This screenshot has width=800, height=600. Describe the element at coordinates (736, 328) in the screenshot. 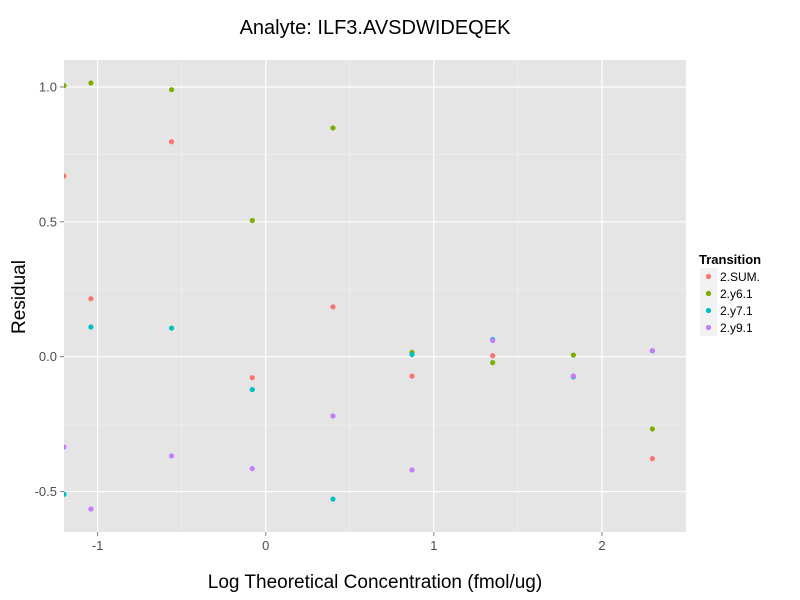

I see `legend-label: 2.y9.1` at that location.